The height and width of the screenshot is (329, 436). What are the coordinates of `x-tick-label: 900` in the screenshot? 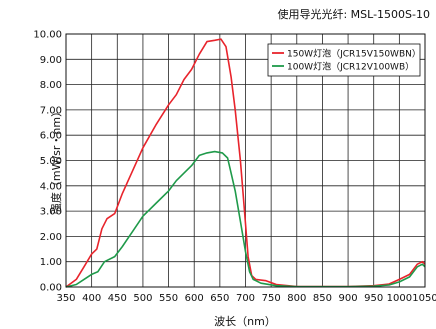 It's located at (348, 298).